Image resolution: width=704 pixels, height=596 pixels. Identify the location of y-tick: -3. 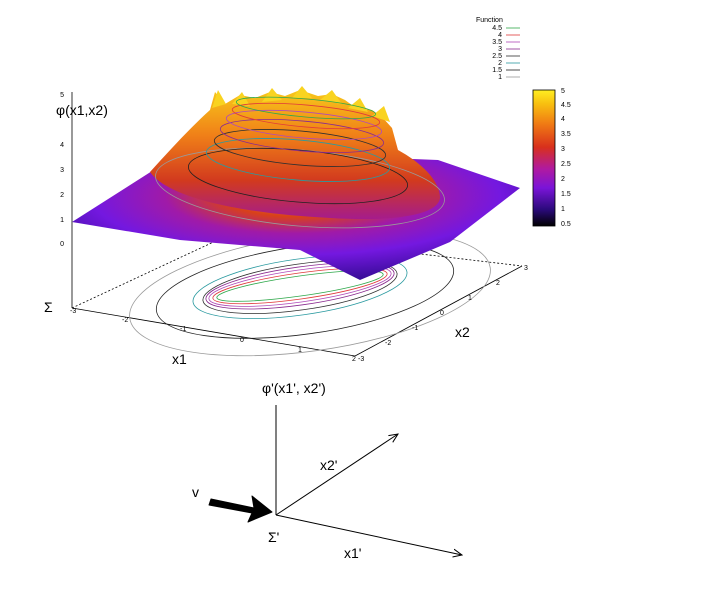
(361, 359).